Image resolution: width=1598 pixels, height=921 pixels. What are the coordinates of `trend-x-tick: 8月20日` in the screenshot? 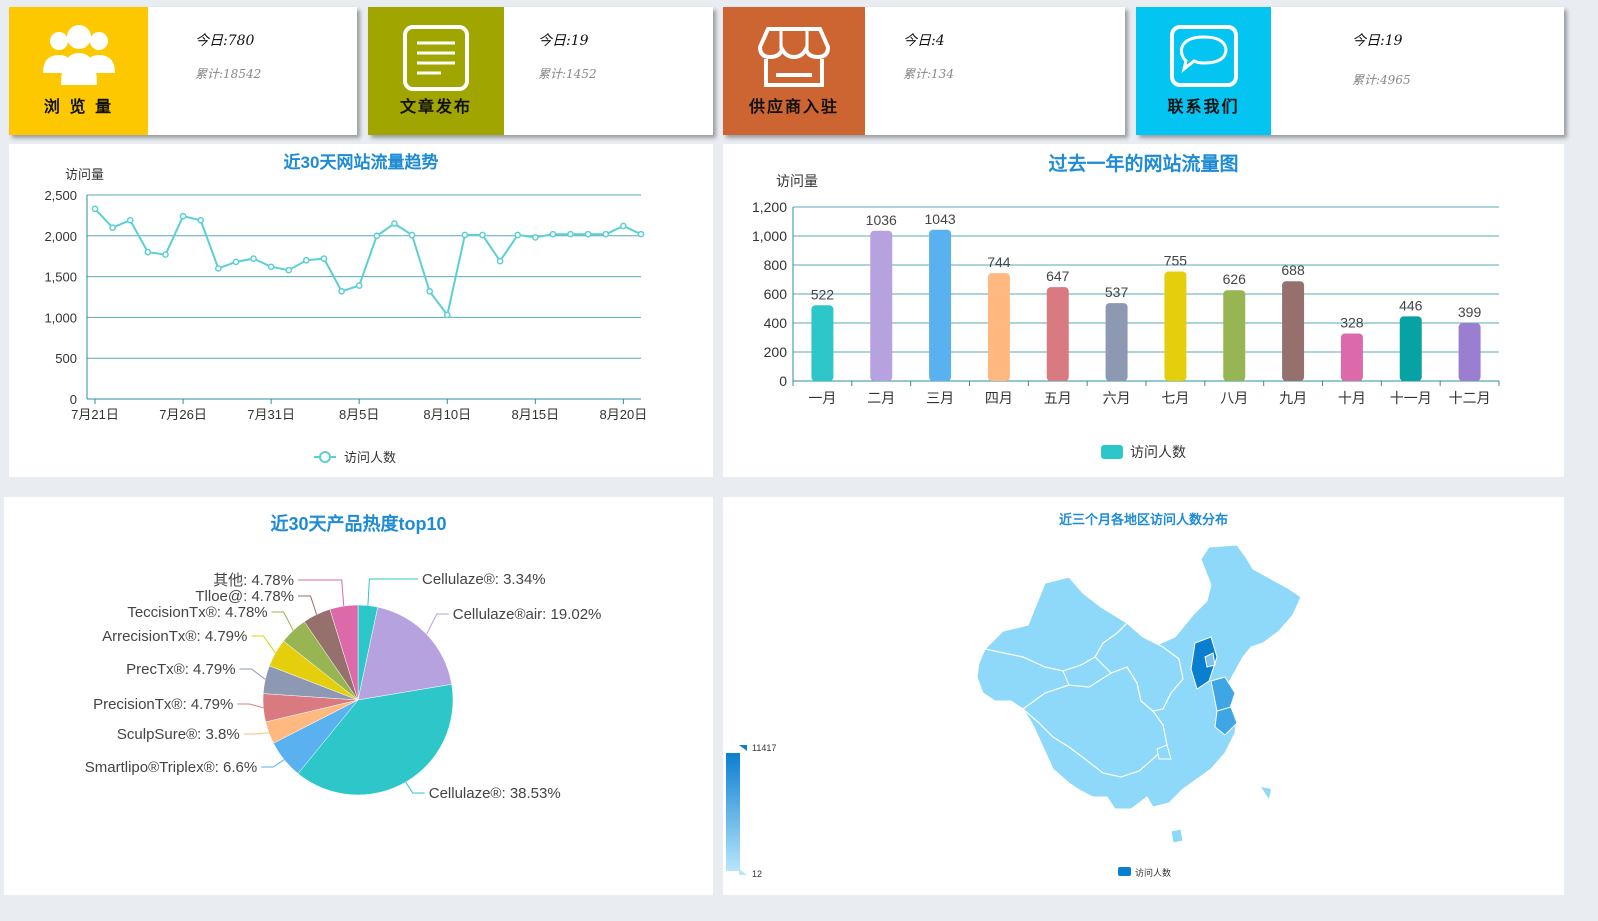 It's located at (624, 414).